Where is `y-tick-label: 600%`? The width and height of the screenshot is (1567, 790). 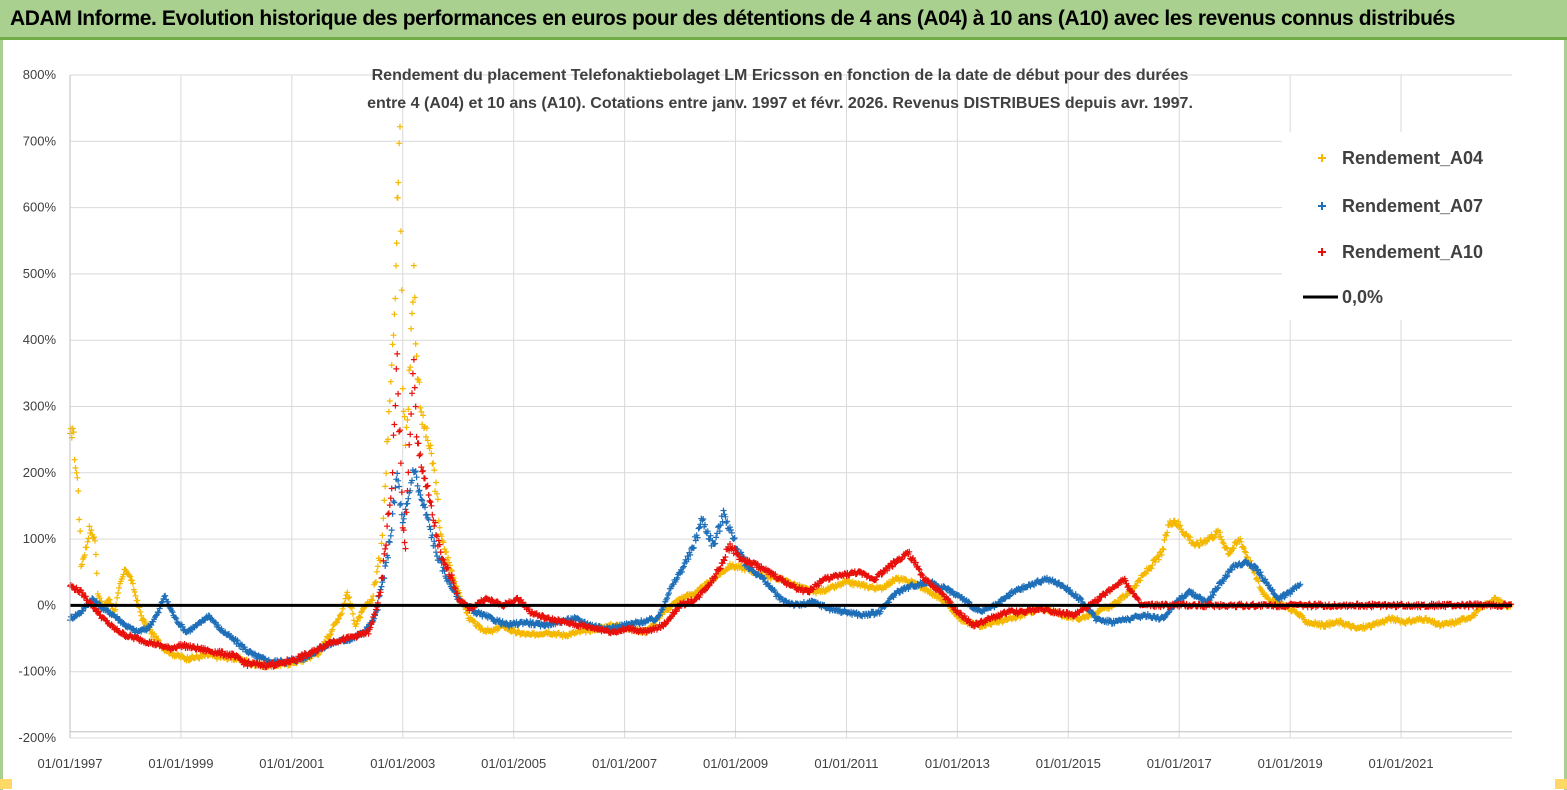 y-tick-label: 600% is located at coordinates (40, 207).